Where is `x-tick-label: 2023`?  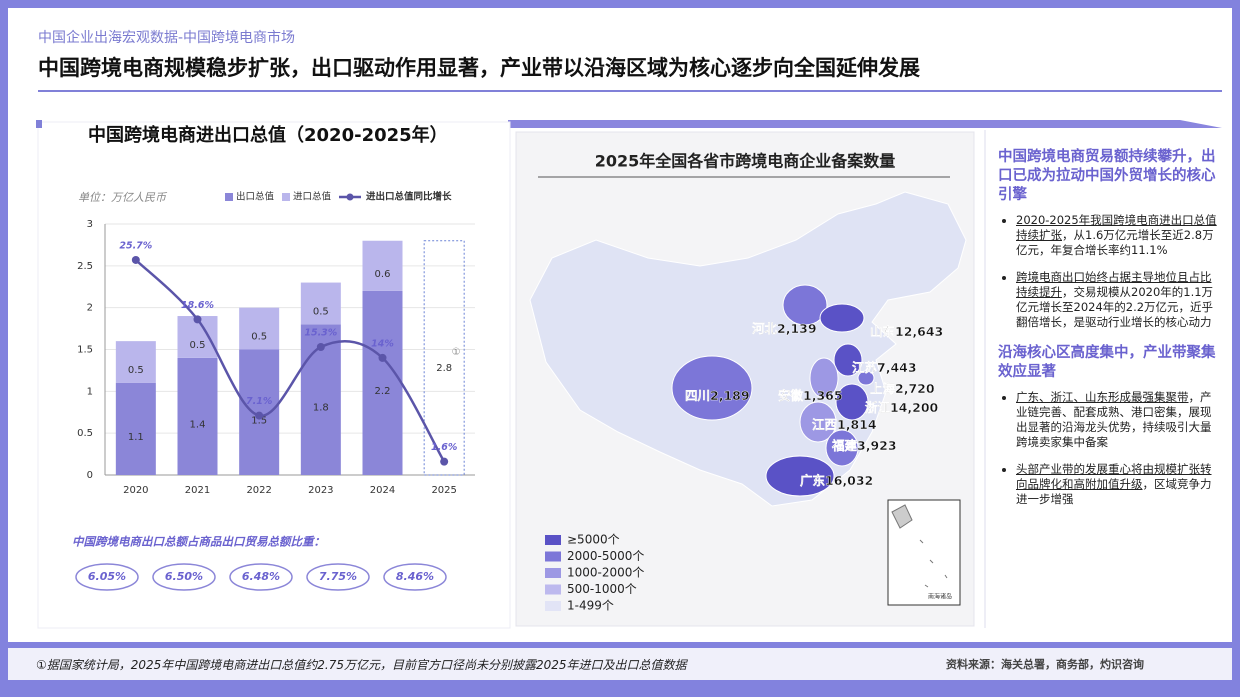 x-tick-label: 2023 is located at coordinates (320, 490).